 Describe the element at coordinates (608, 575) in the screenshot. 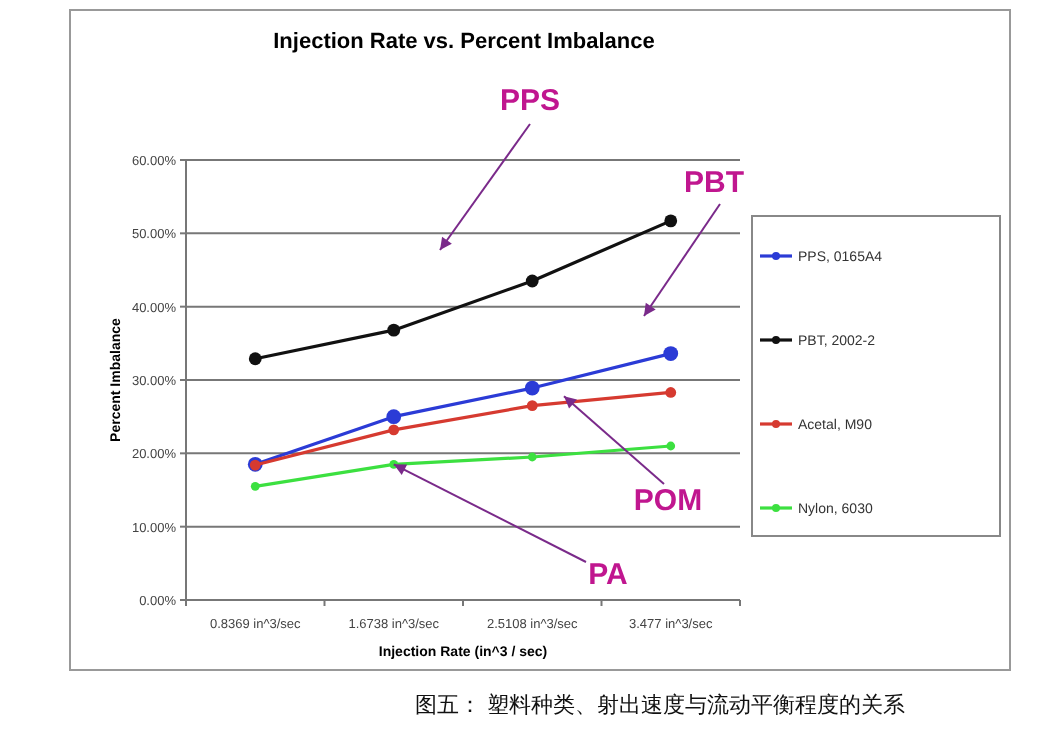

I see `annotation: PA` at that location.